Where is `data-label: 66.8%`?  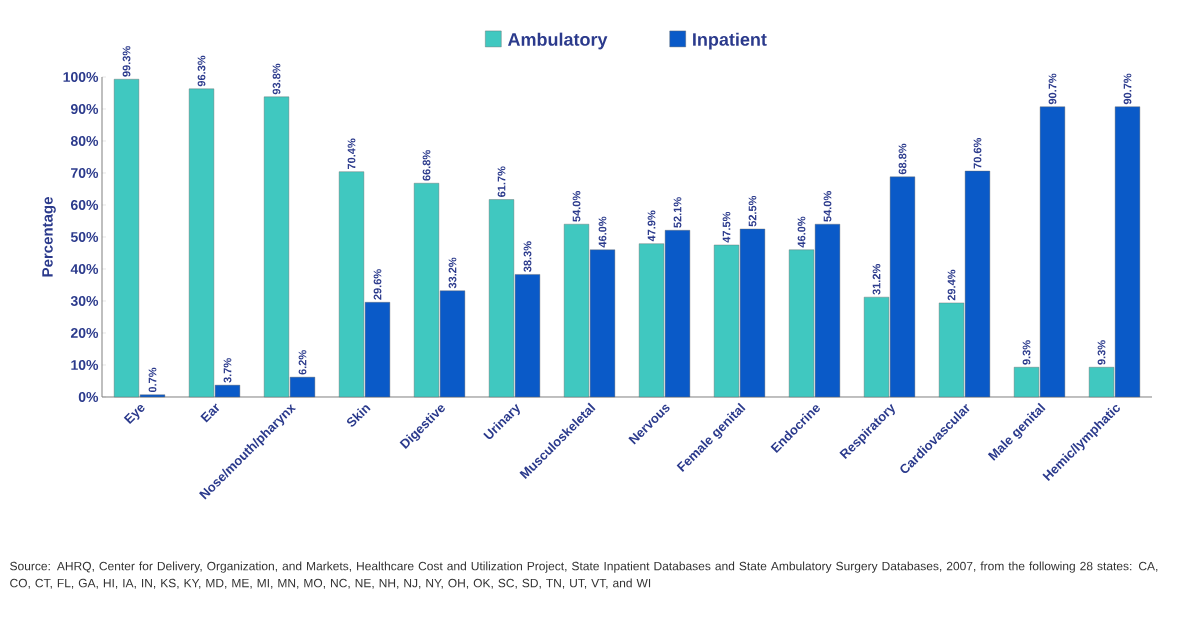 data-label: 66.8% is located at coordinates (426, 165).